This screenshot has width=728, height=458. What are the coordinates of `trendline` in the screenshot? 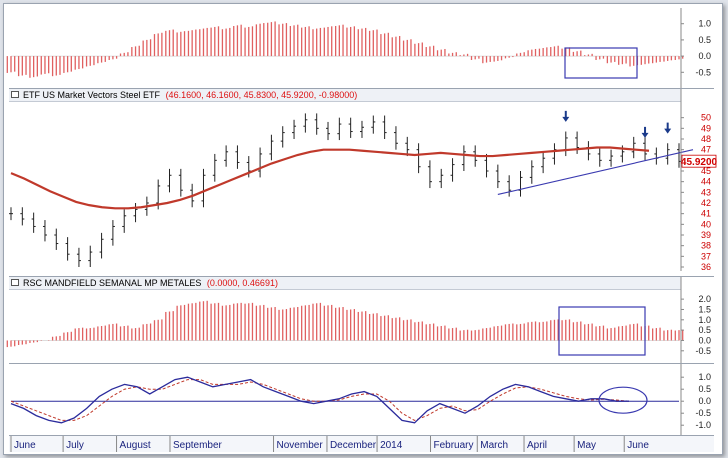 It's located at (595, 172).